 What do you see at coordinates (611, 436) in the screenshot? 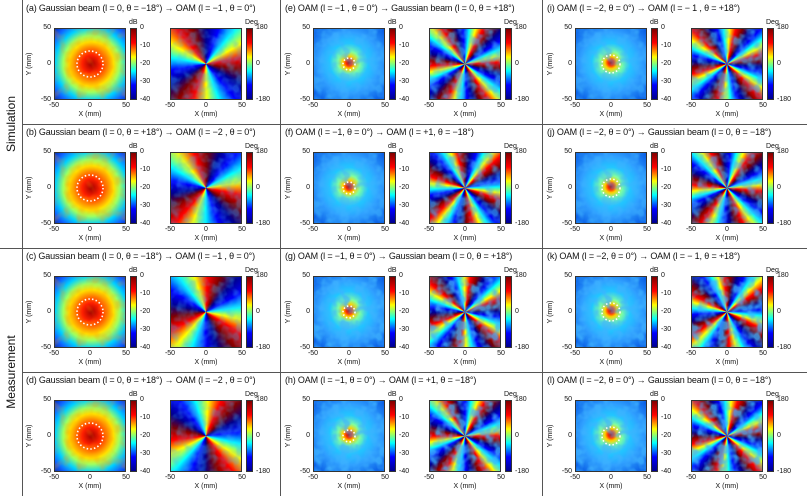
I see `amplitude-map` at bounding box center [611, 436].